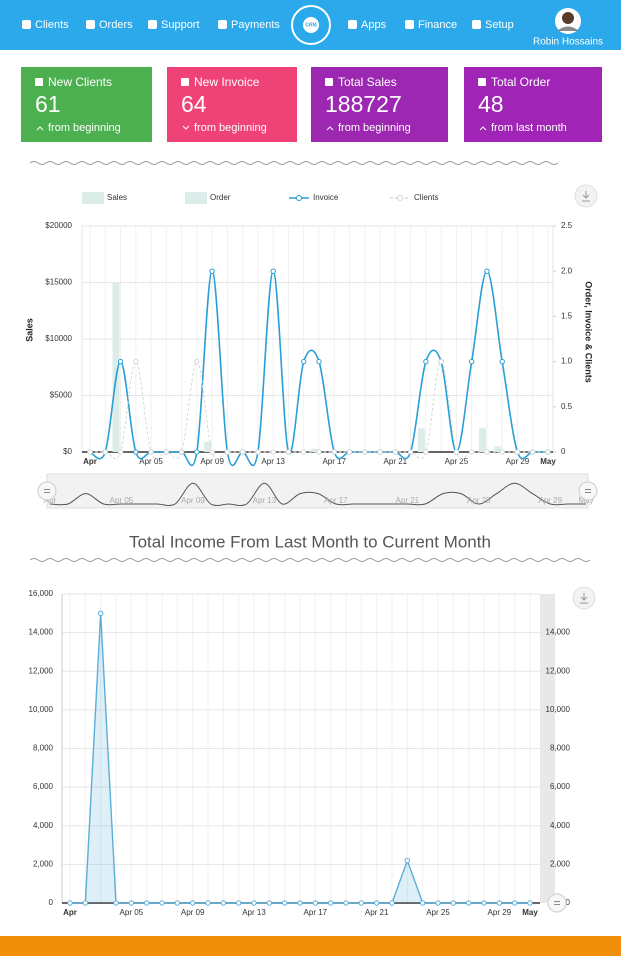 The image size is (621, 956). What do you see at coordinates (180, 25) in the screenshot?
I see `nav-item: Support` at bounding box center [180, 25].